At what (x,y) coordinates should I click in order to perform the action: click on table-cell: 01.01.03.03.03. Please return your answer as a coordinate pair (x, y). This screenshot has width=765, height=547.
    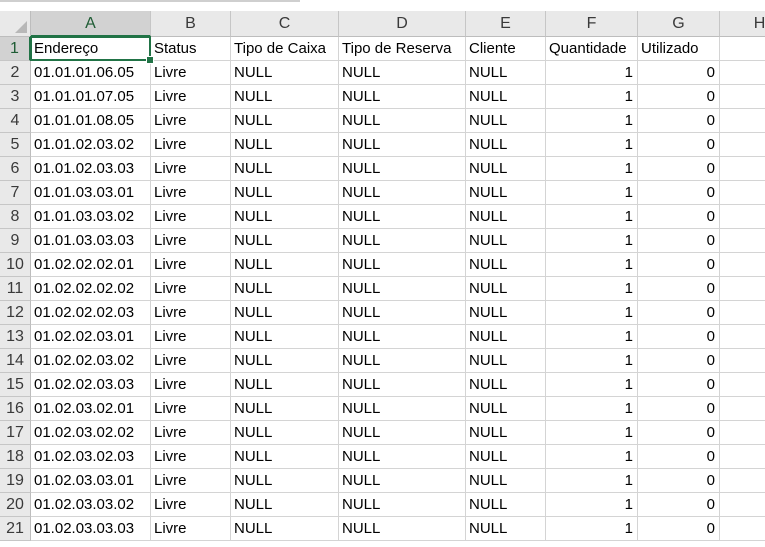
    Looking at the image, I should click on (91, 241).